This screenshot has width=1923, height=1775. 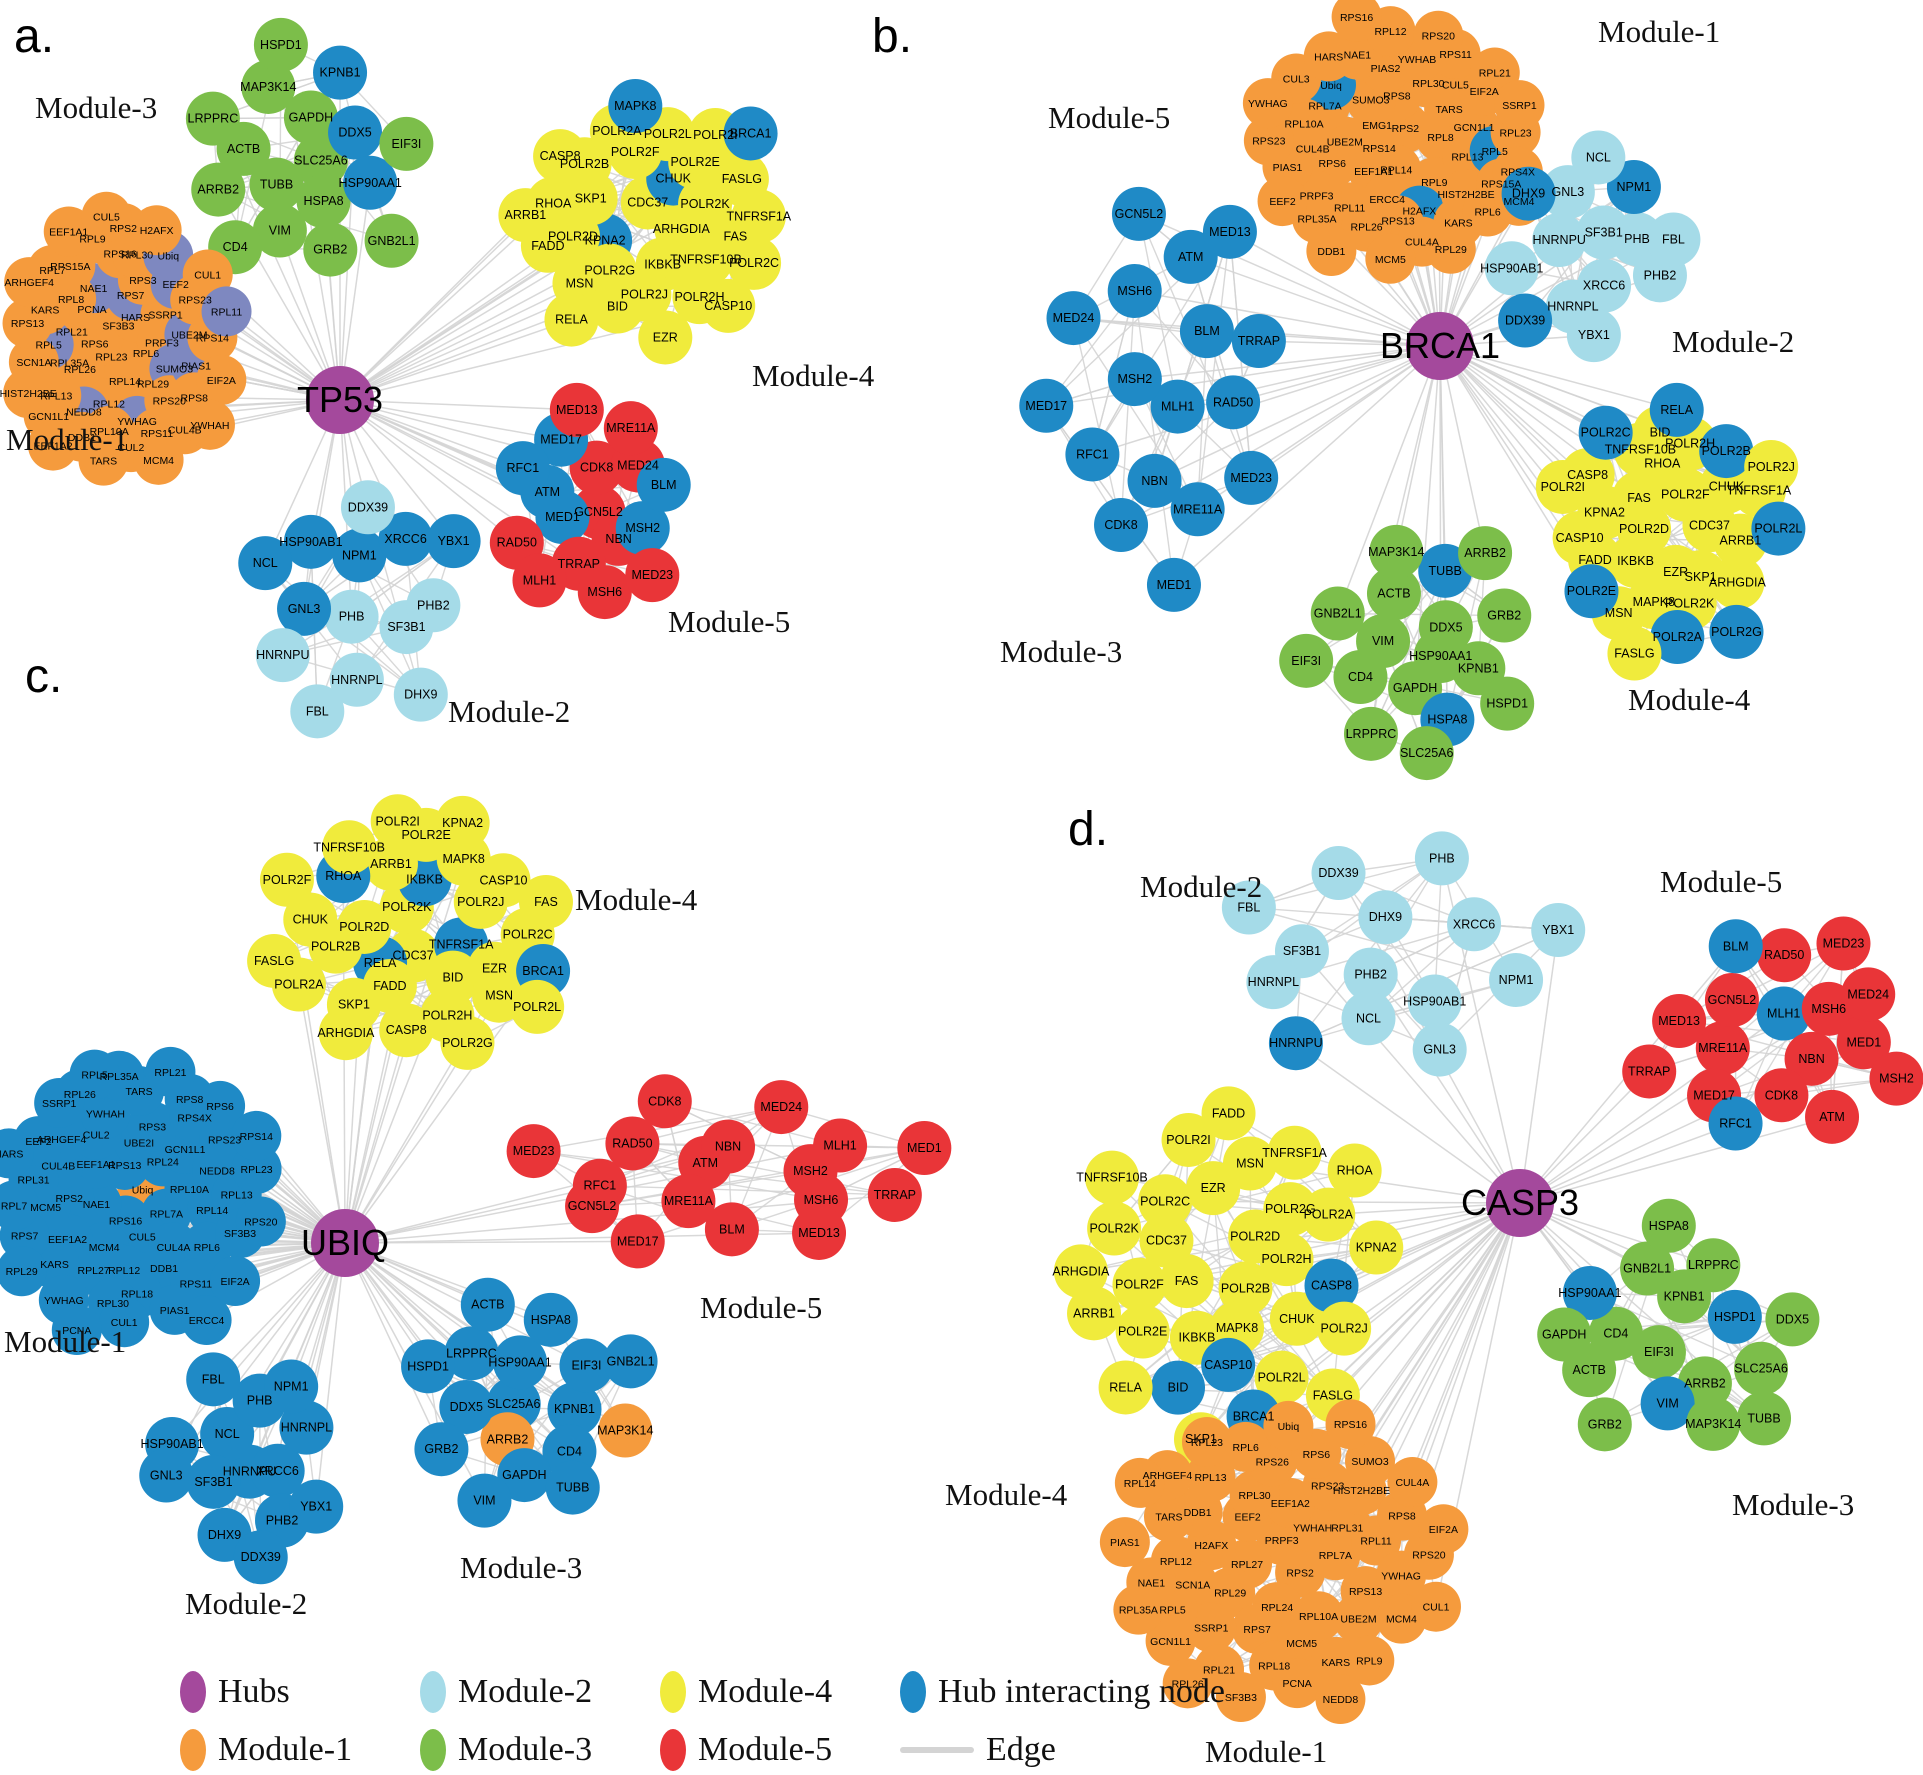 What do you see at coordinates (1605, 432) in the screenshot?
I see `node-POLR2C` at bounding box center [1605, 432].